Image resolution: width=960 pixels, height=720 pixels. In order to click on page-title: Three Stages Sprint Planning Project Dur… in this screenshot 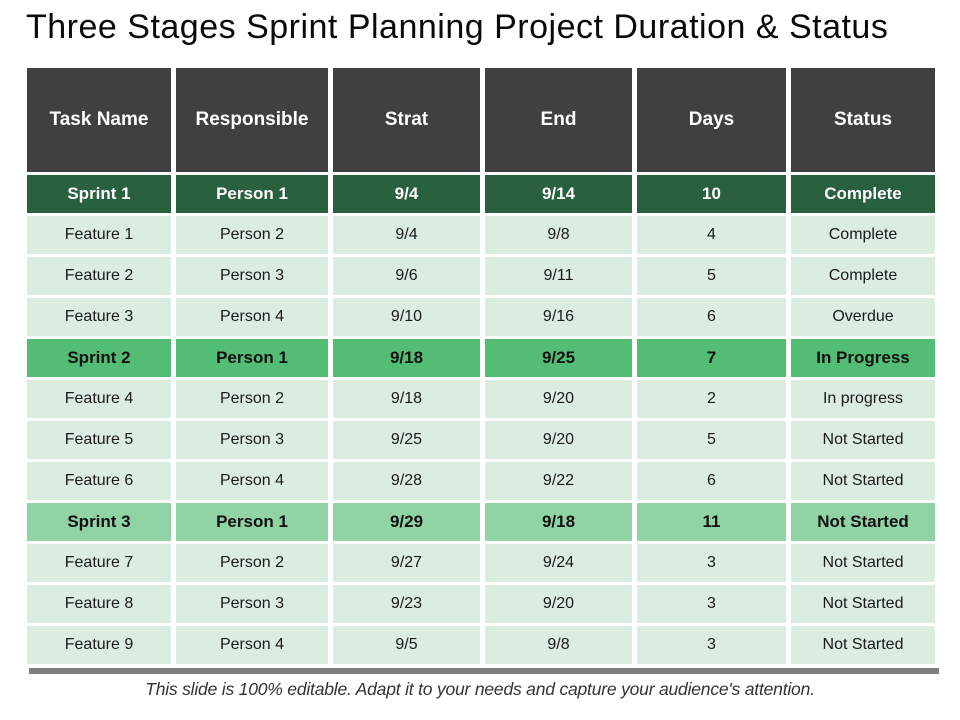, I will do `click(457, 27)`.